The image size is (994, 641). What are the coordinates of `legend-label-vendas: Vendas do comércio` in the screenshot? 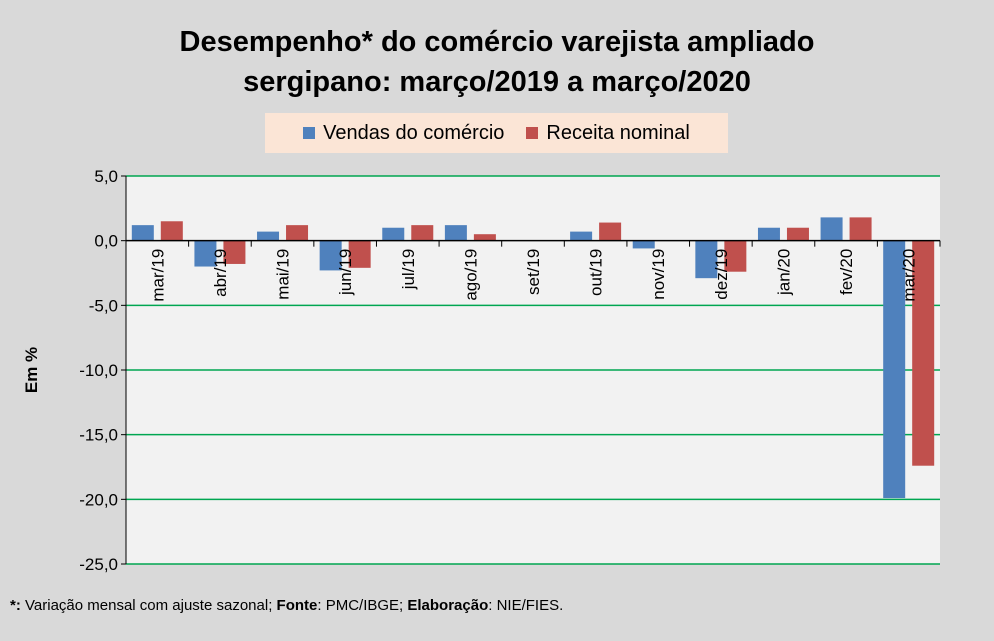 It's located at (414, 132).